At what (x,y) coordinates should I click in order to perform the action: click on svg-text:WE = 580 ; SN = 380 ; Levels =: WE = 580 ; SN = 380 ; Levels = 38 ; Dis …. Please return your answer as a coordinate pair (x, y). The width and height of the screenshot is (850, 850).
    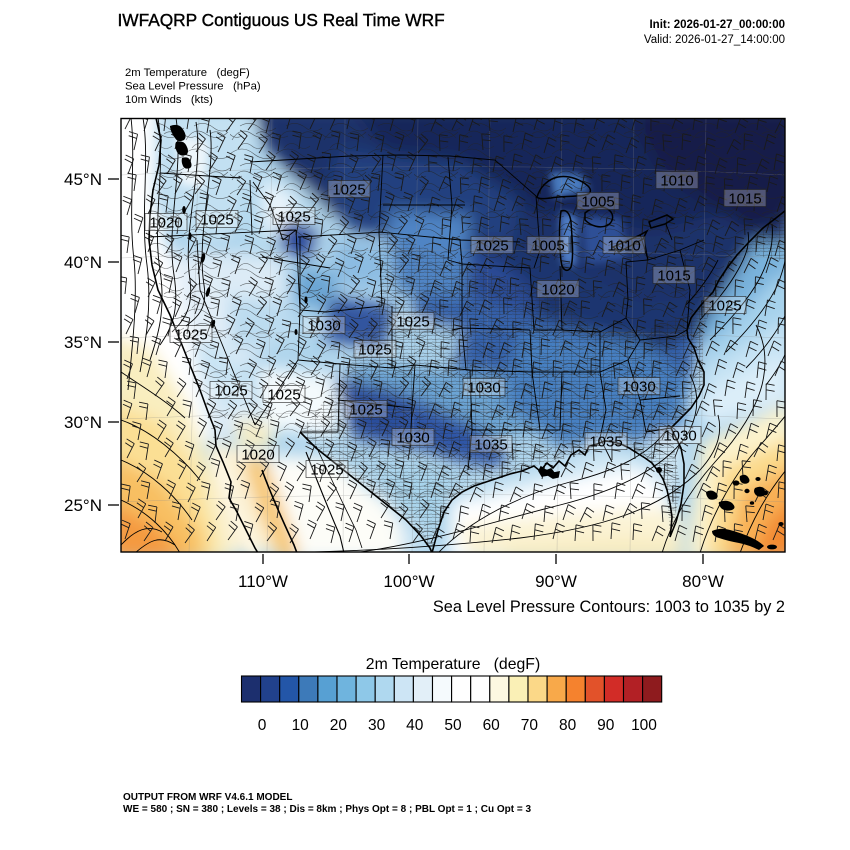
    Looking at the image, I should click on (327, 809).